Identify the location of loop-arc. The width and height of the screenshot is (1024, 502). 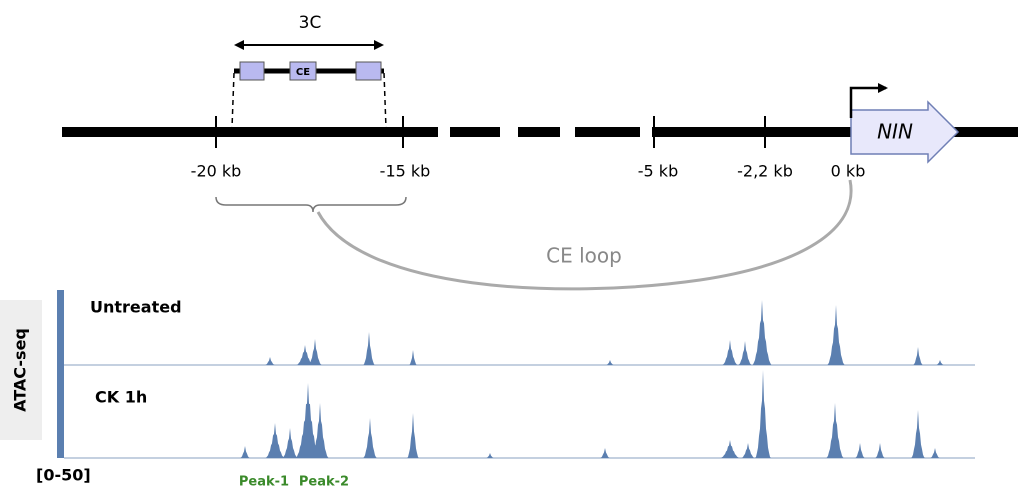
(584, 235).